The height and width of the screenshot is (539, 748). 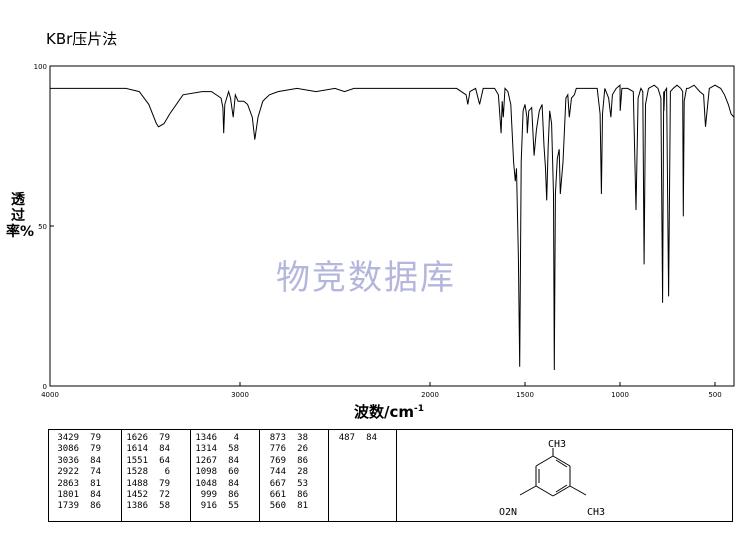 I want to click on peak-wavenumber: 1551, so click(x=137, y=460).